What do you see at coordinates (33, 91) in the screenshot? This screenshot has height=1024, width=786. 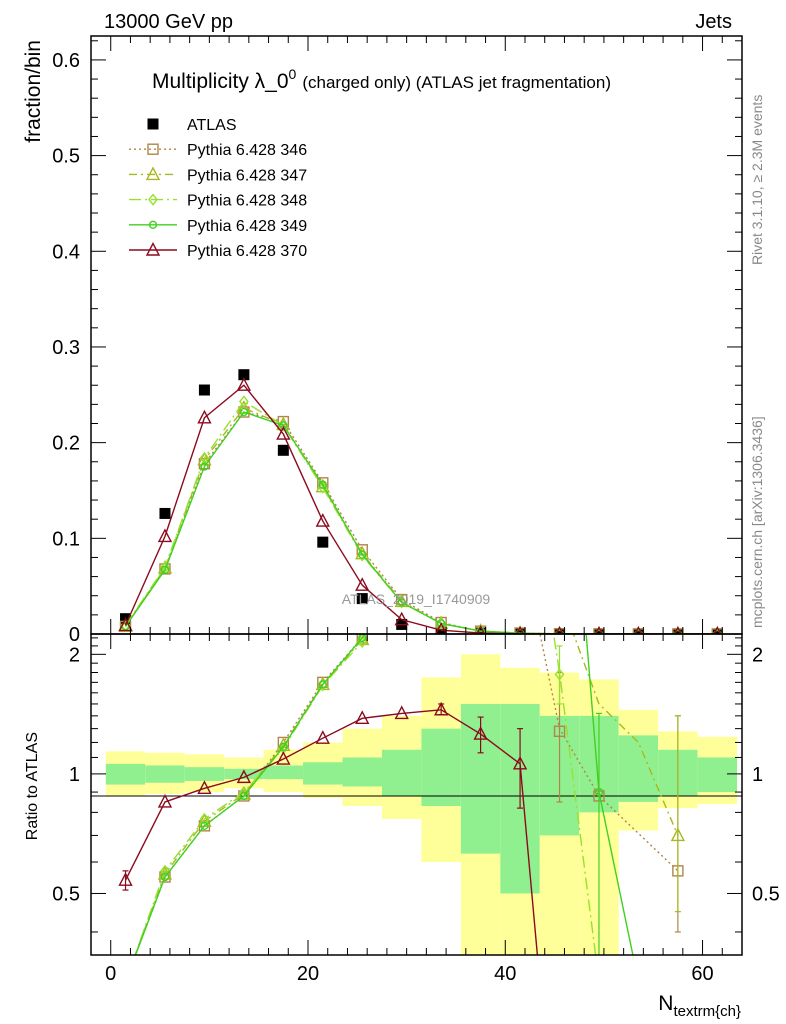 I see `main-y-axis-label: fraction/bin` at bounding box center [33, 91].